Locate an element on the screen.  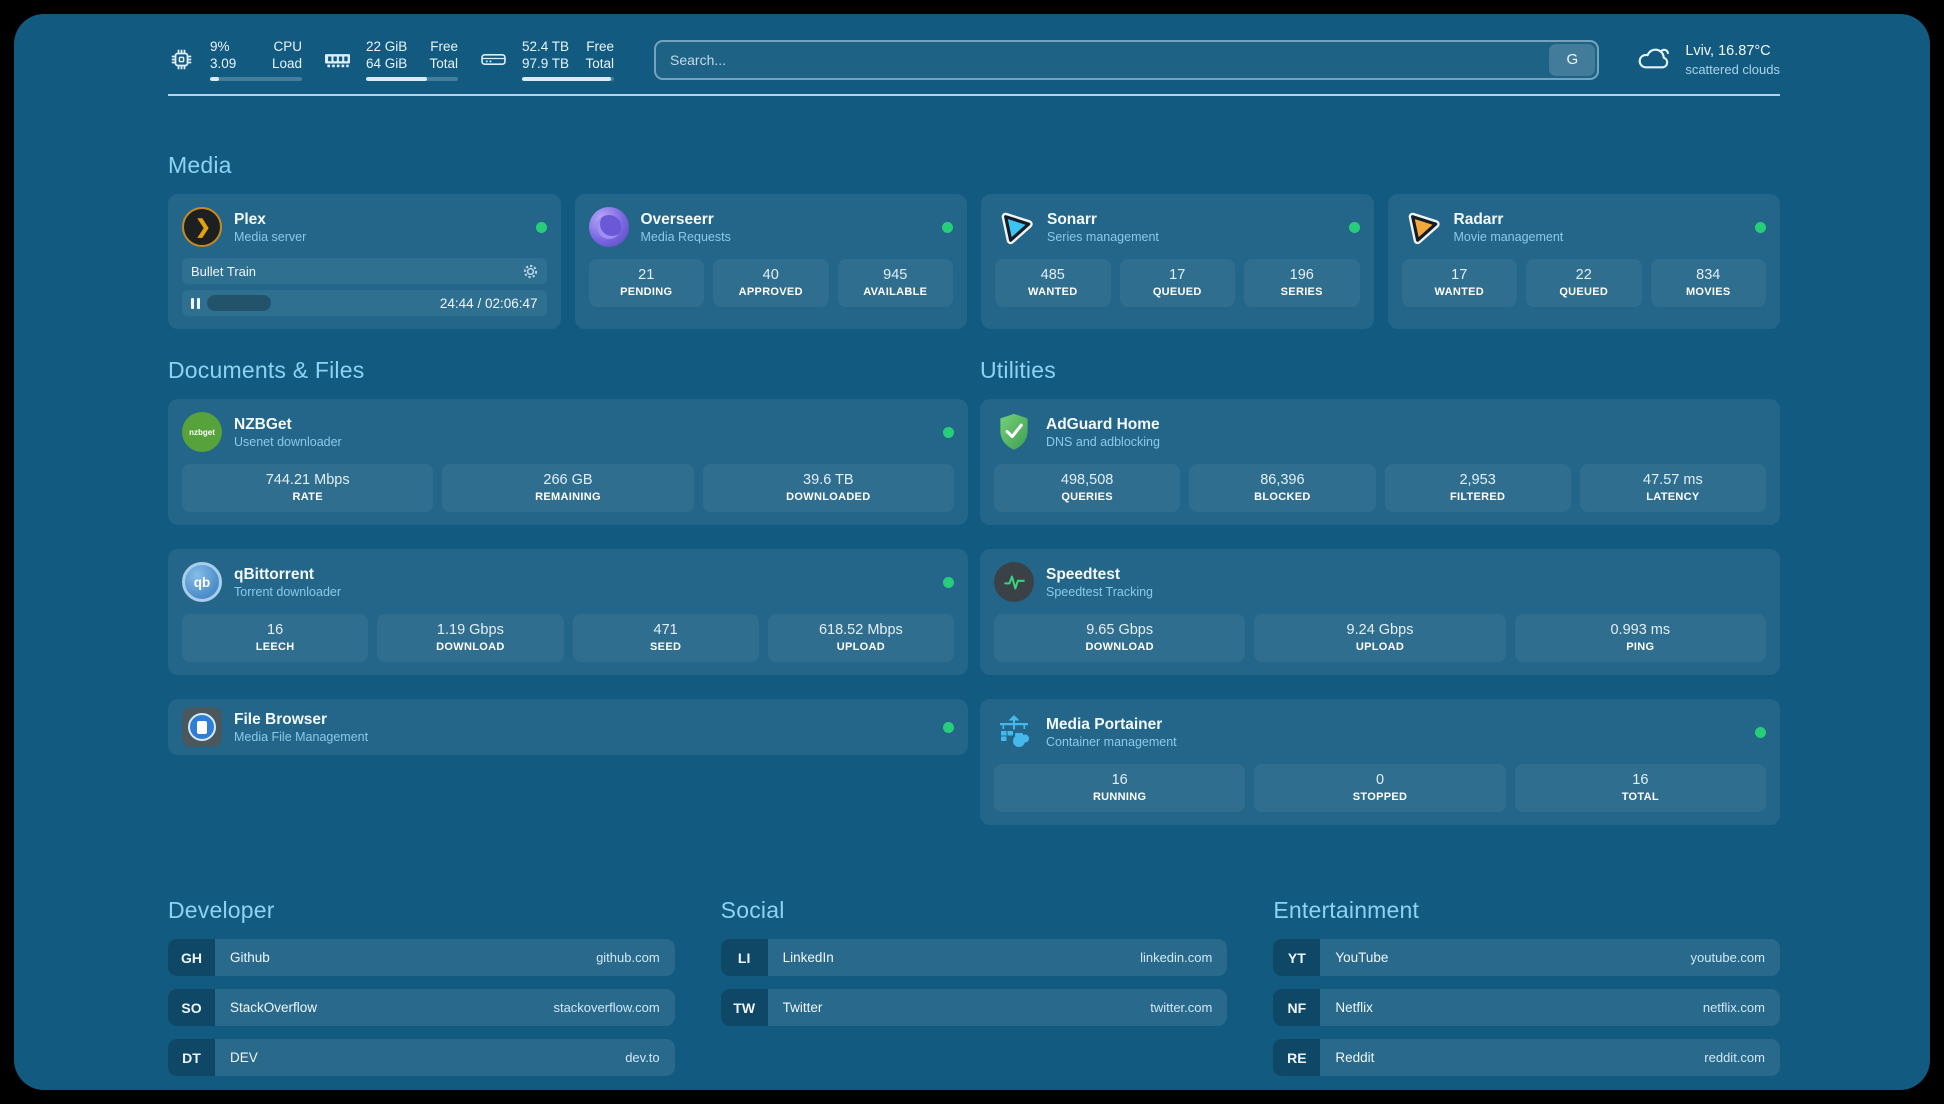
stat-remaining: 266 GB REMAINING is located at coordinates (568, 488).